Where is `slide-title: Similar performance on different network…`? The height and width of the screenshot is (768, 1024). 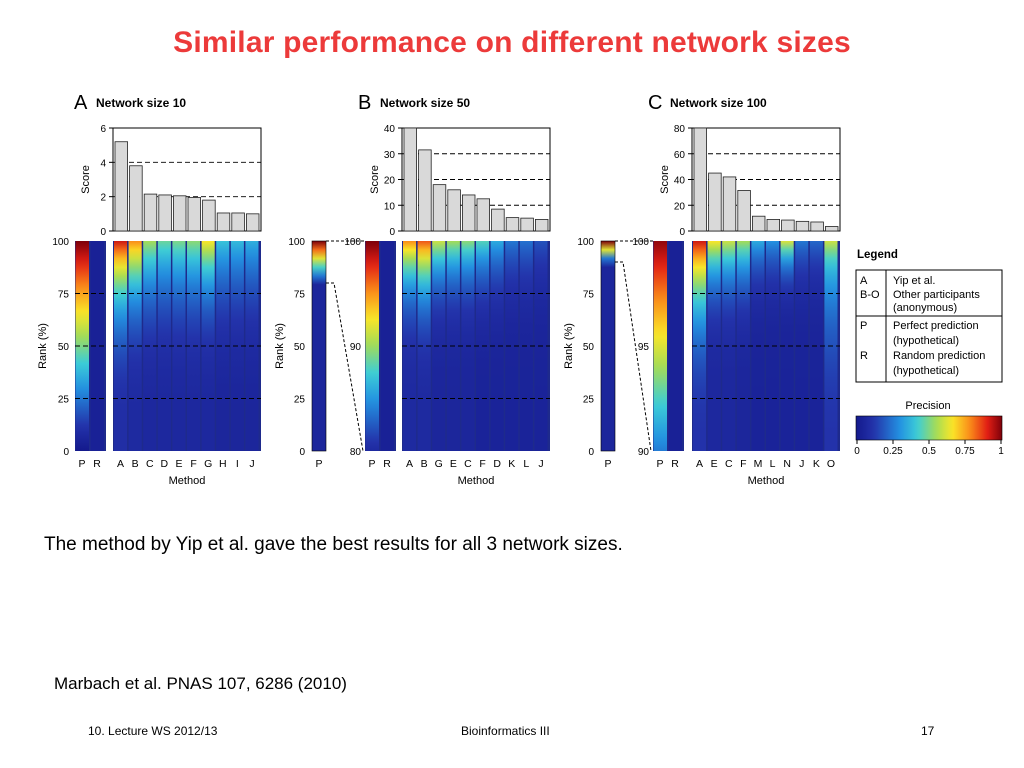
slide-title: Similar performance on different network… is located at coordinates (512, 42).